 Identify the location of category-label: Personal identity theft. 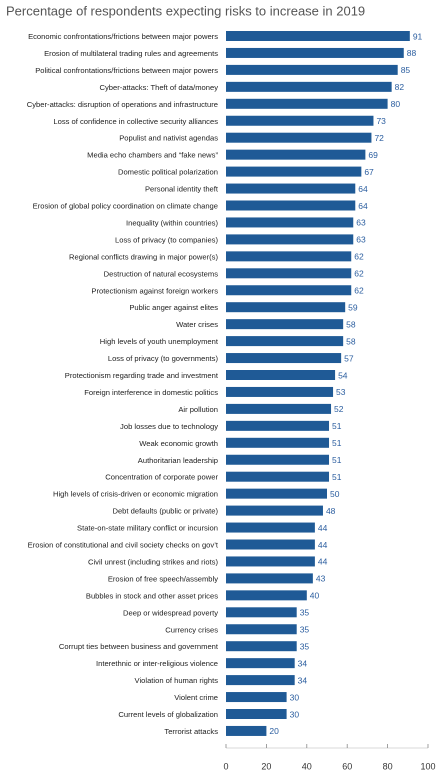
(182, 189).